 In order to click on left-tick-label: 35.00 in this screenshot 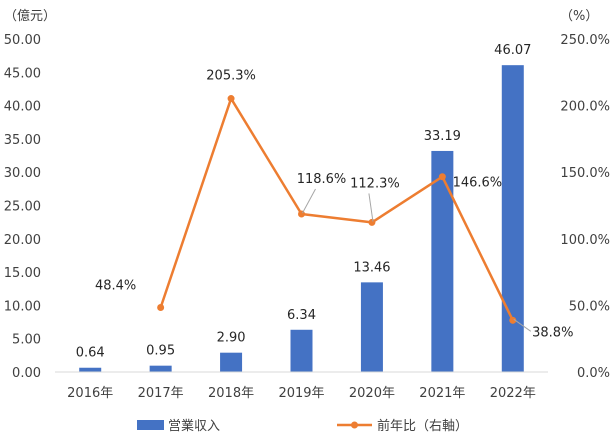, I will do `click(22, 140)`.